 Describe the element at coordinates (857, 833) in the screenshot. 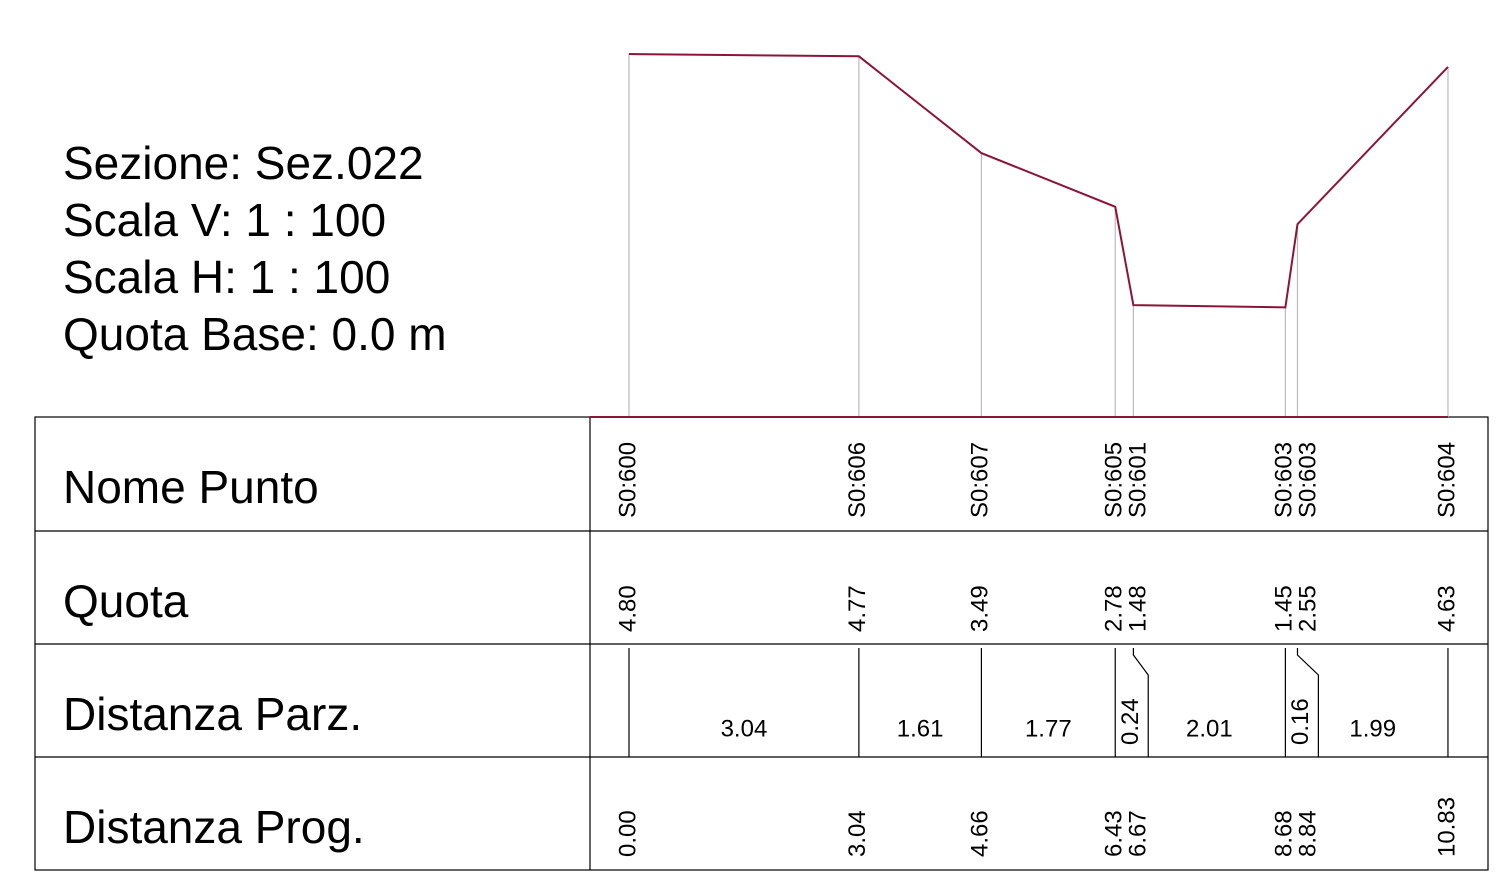

I see `point-prog: 3.04` at that location.